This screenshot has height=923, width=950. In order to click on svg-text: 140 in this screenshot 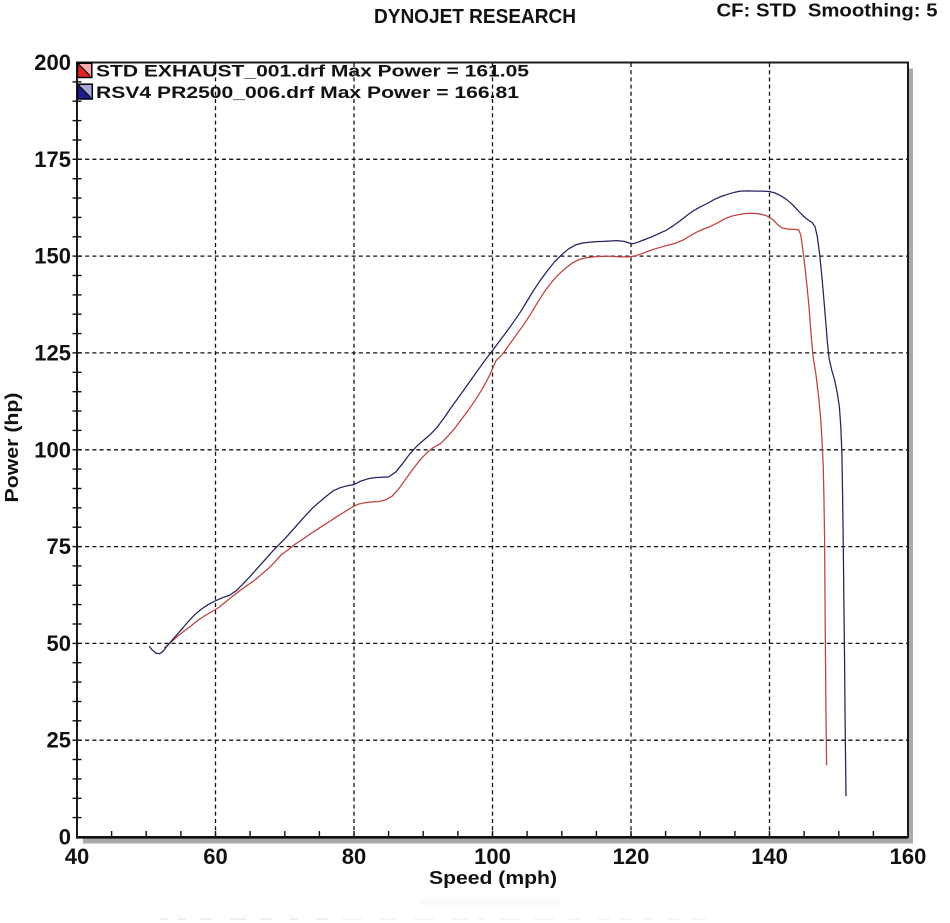, I will do `click(769, 856)`.